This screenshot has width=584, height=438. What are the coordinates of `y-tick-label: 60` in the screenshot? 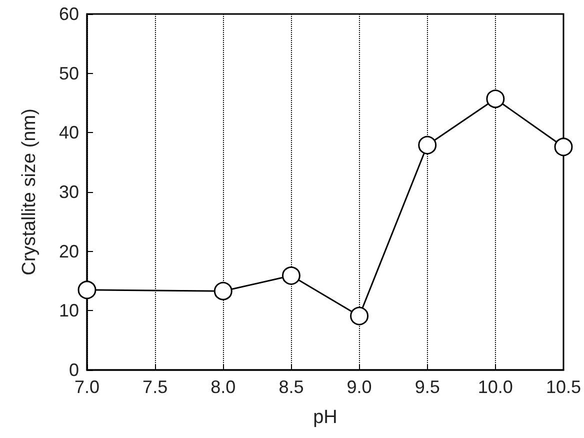 It's located at (68, 14).